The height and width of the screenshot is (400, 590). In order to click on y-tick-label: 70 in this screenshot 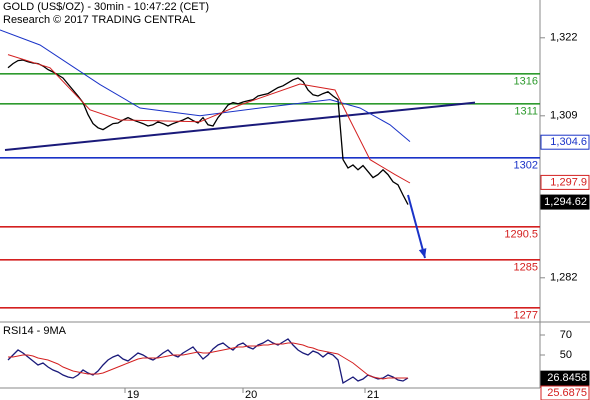, I will do `click(566, 335)`.